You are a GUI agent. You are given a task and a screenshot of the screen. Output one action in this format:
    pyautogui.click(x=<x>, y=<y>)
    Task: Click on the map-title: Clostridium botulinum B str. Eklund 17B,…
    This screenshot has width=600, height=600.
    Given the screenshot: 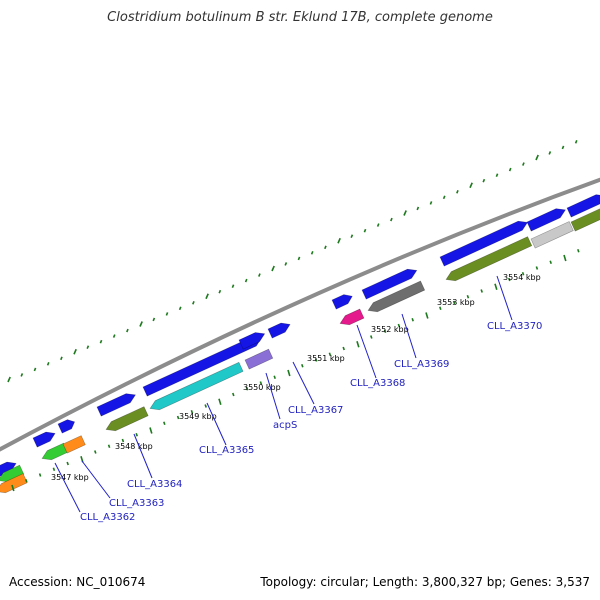 What is the action you would take?
    pyautogui.click(x=300, y=17)
    